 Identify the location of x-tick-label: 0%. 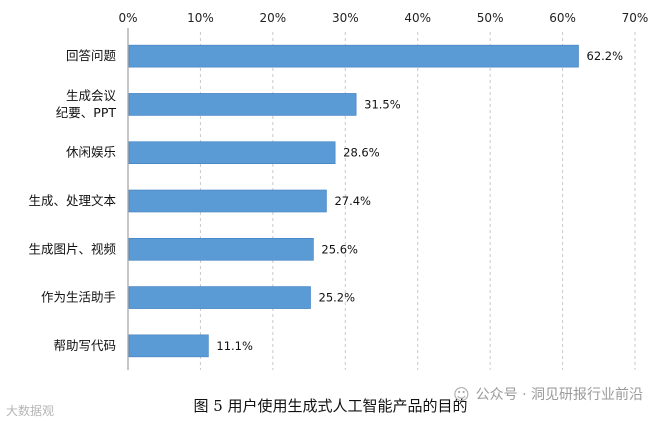
(127, 18).